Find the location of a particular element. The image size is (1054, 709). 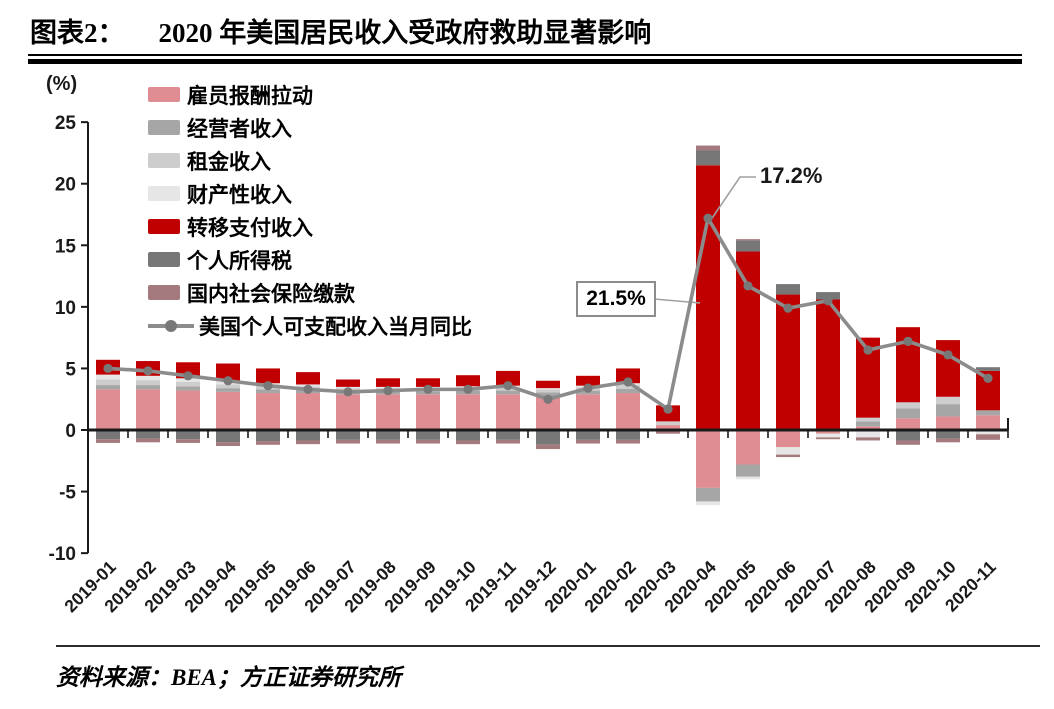

legend-item: 经营者收入 is located at coordinates (310, 127).